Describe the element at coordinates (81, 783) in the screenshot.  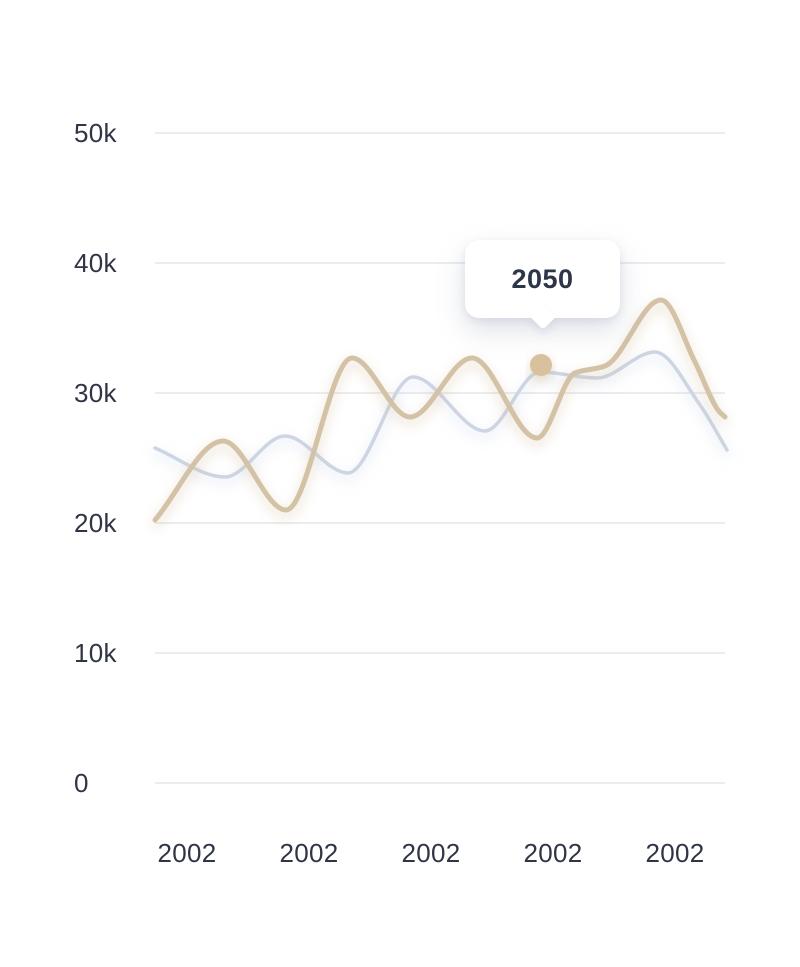
I see `y-tick-label: 0` at that location.